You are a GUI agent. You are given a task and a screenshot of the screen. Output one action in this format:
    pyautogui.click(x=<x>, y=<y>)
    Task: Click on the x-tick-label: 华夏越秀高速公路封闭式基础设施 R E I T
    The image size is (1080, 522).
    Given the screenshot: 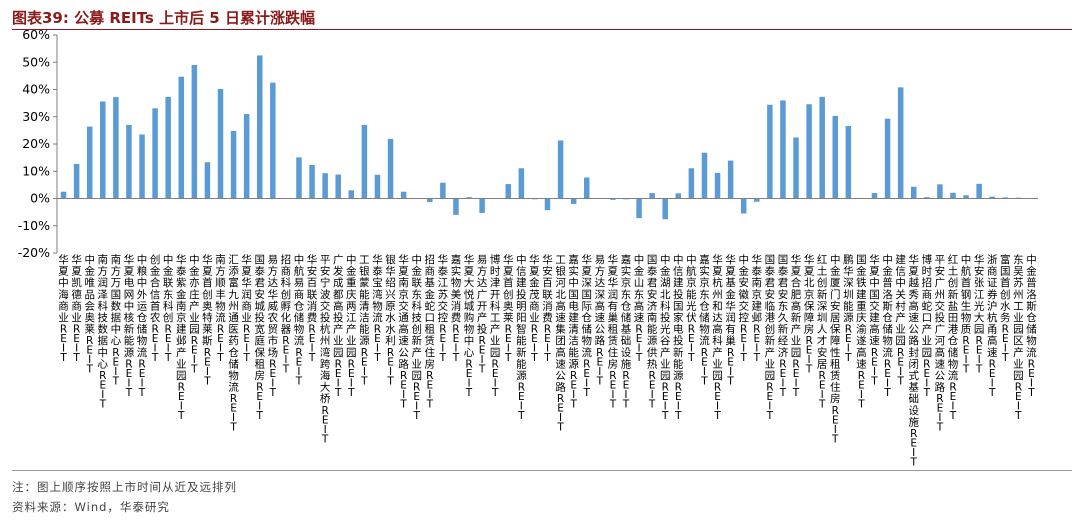 What is the action you would take?
    pyautogui.click(x=913, y=361)
    